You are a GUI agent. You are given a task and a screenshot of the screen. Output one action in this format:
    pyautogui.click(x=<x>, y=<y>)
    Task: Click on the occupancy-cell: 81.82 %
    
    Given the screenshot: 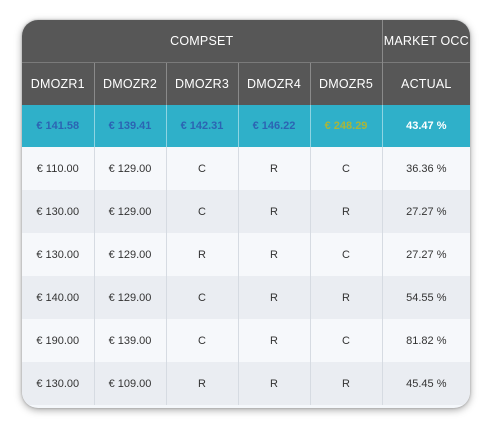 What is the action you would take?
    pyautogui.click(x=425, y=340)
    